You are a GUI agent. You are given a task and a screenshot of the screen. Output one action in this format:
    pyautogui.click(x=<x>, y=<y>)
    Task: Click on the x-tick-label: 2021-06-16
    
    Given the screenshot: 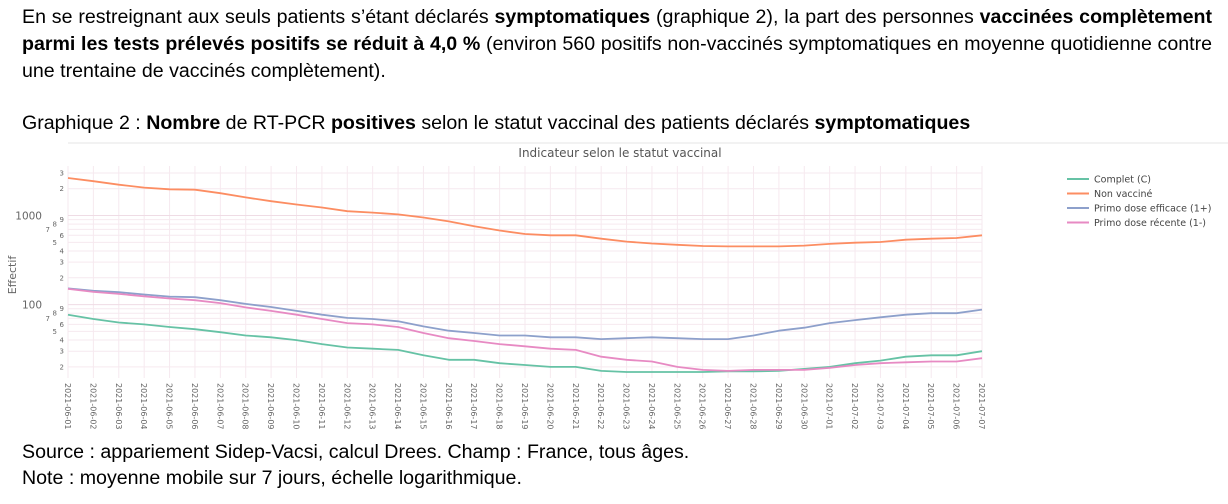 What is the action you would take?
    pyautogui.click(x=448, y=406)
    